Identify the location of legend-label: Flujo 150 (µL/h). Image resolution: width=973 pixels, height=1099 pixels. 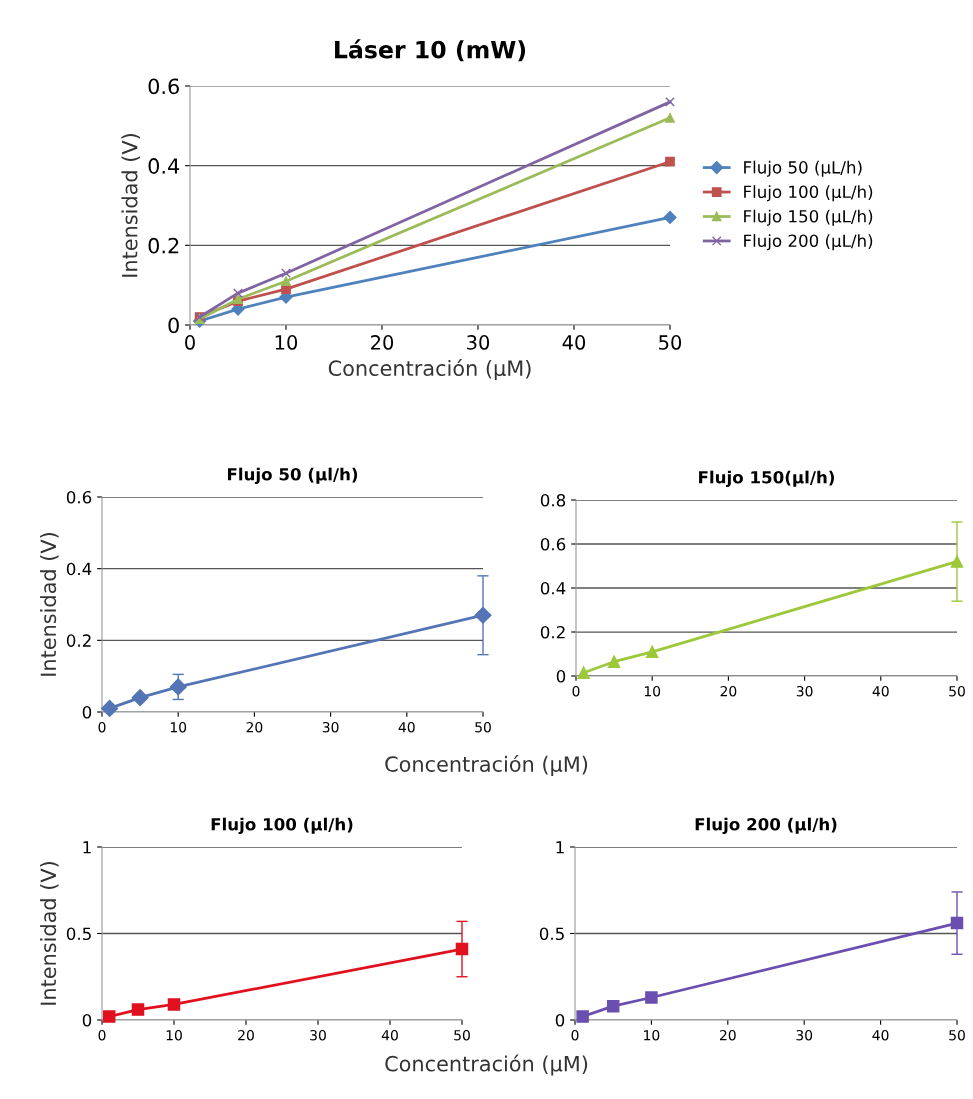
(808, 217).